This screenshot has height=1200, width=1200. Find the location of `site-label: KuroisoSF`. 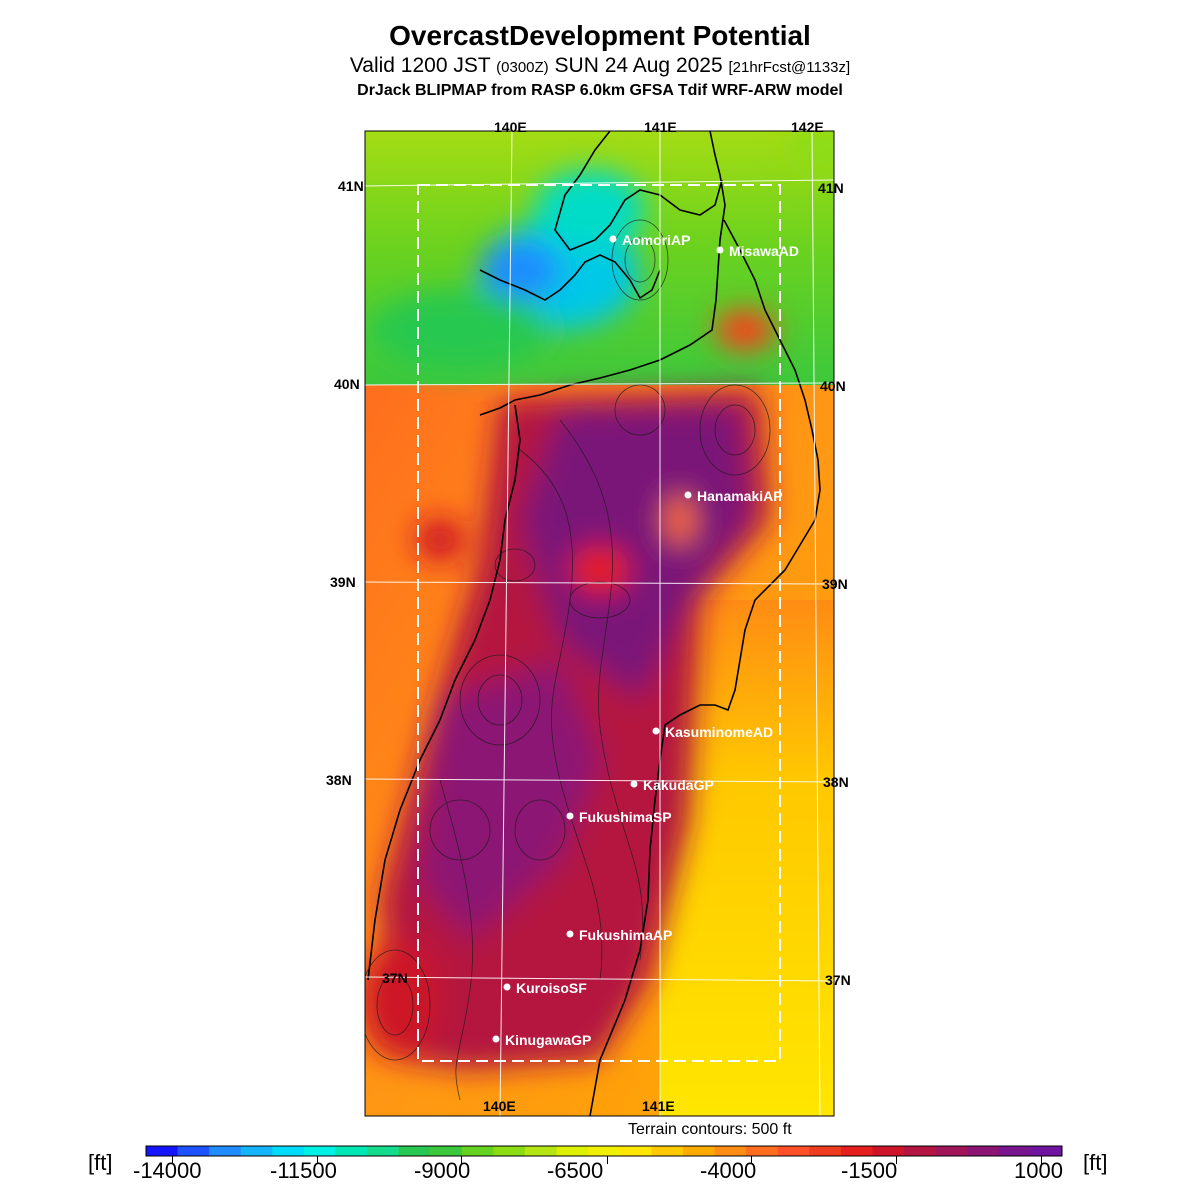

site-label: KuroisoSF is located at coordinates (551, 988).